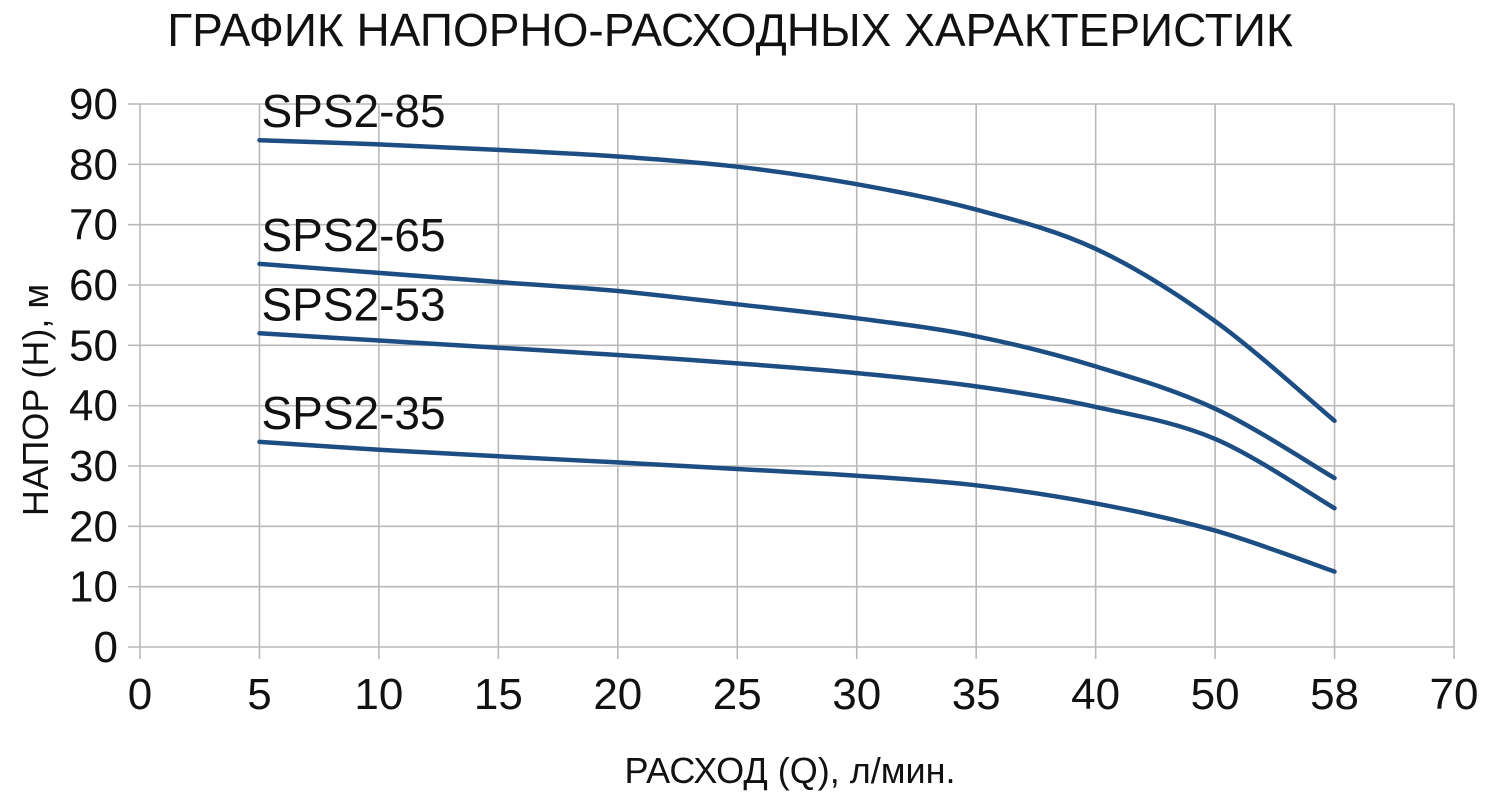 The height and width of the screenshot is (793, 1485). I want to click on x-tick-label: 25, so click(737, 694).